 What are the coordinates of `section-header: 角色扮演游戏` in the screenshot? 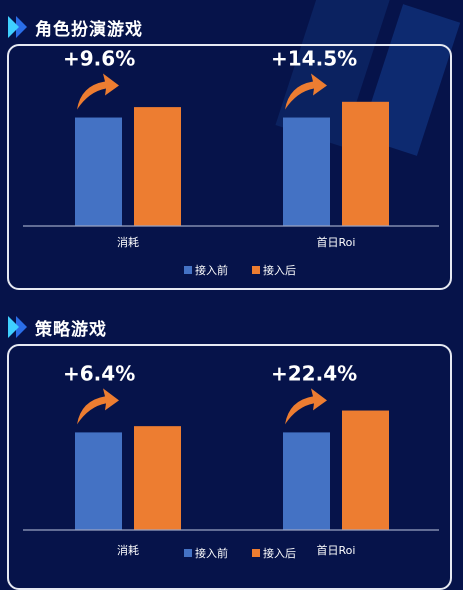 It's located at (75, 27).